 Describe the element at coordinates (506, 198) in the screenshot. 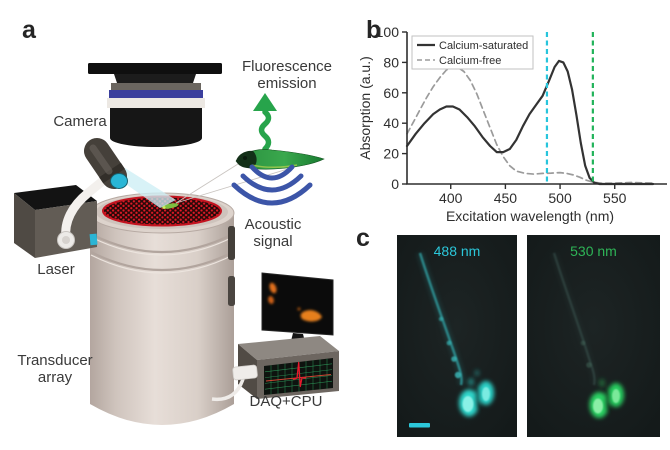

I see `x-tick-label: 450` at that location.